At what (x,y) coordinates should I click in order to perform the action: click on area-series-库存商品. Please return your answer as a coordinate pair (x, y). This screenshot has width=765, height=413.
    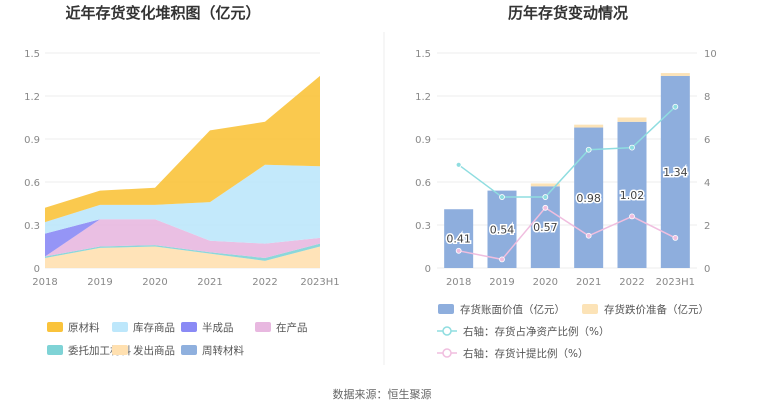
    Looking at the image, I should click on (182, 204).